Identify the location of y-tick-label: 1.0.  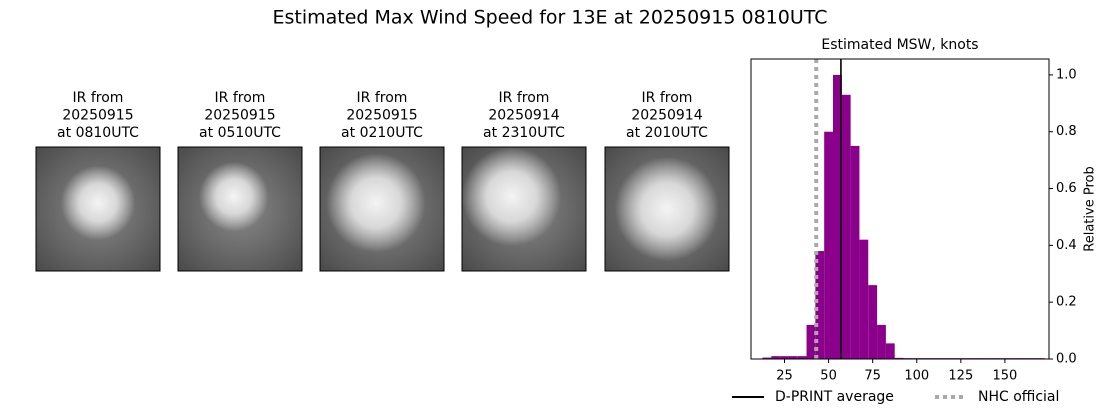
(1066, 74).